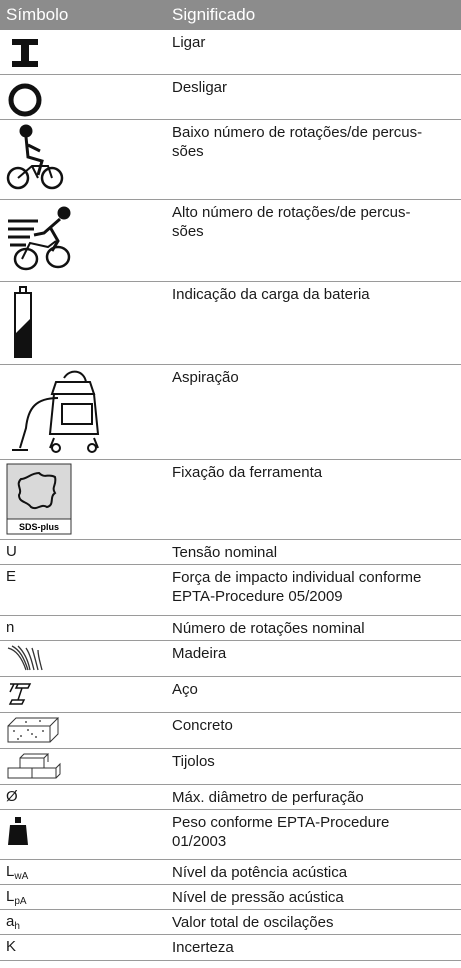 Image resolution: width=461 pixels, height=968 pixels. What do you see at coordinates (230, 500) in the screenshot?
I see `row: SDS-plus Fixação da ferramenta` at bounding box center [230, 500].